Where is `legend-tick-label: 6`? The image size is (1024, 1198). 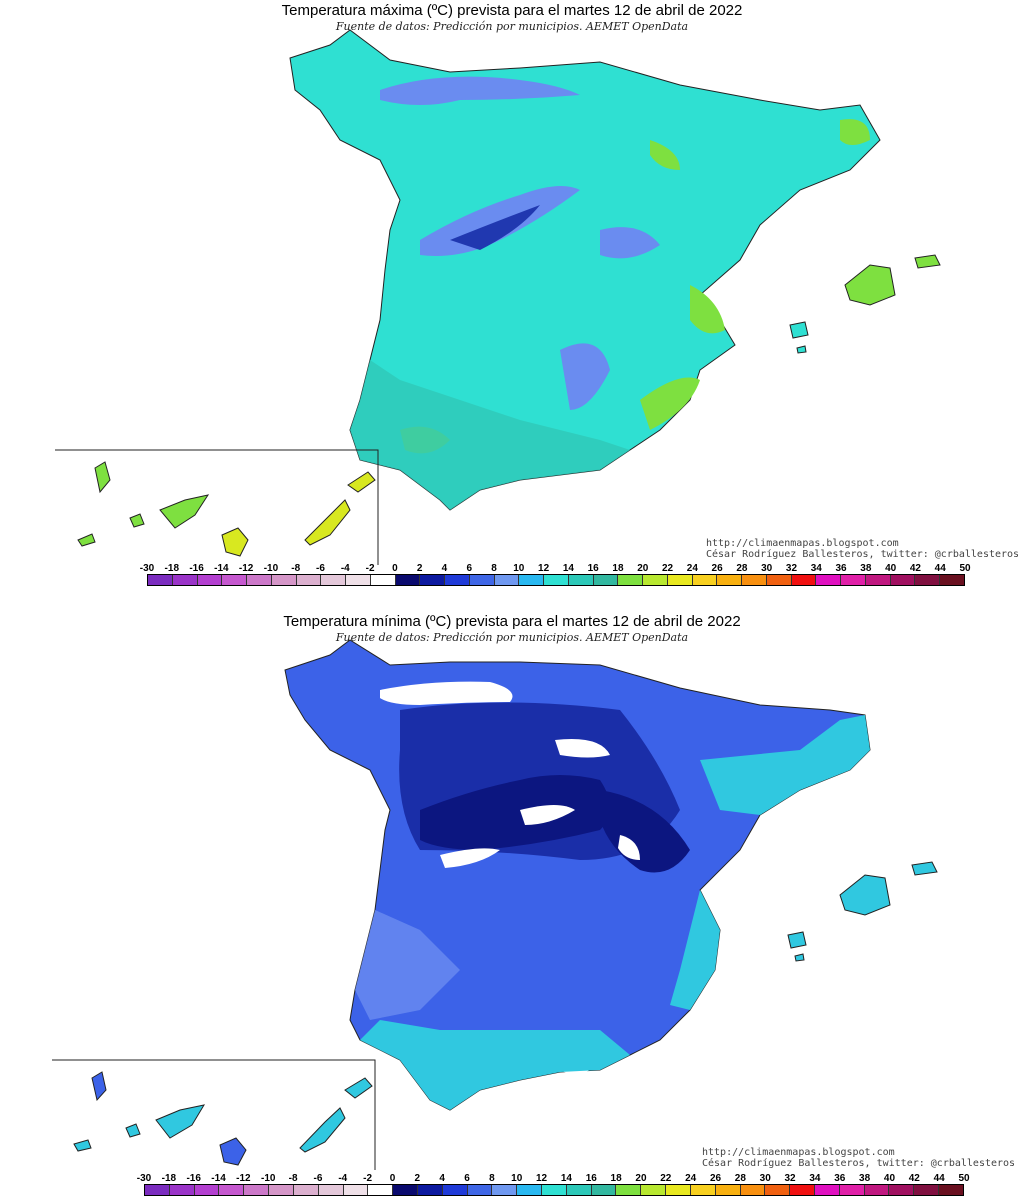
legend-tick-label: 6 is located at coordinates (469, 568).